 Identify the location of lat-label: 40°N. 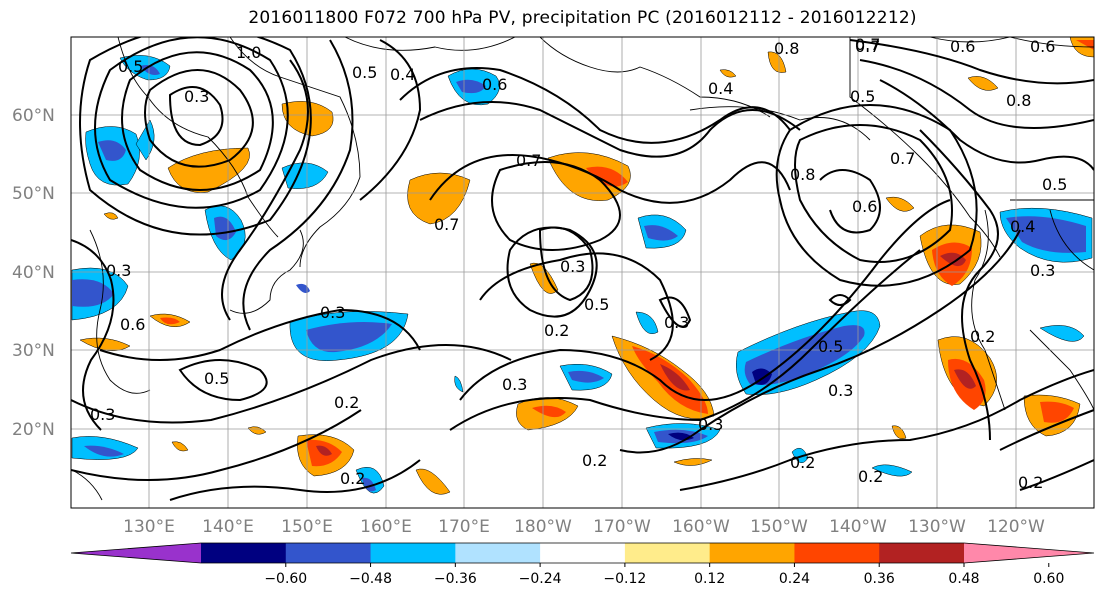
(33, 273).